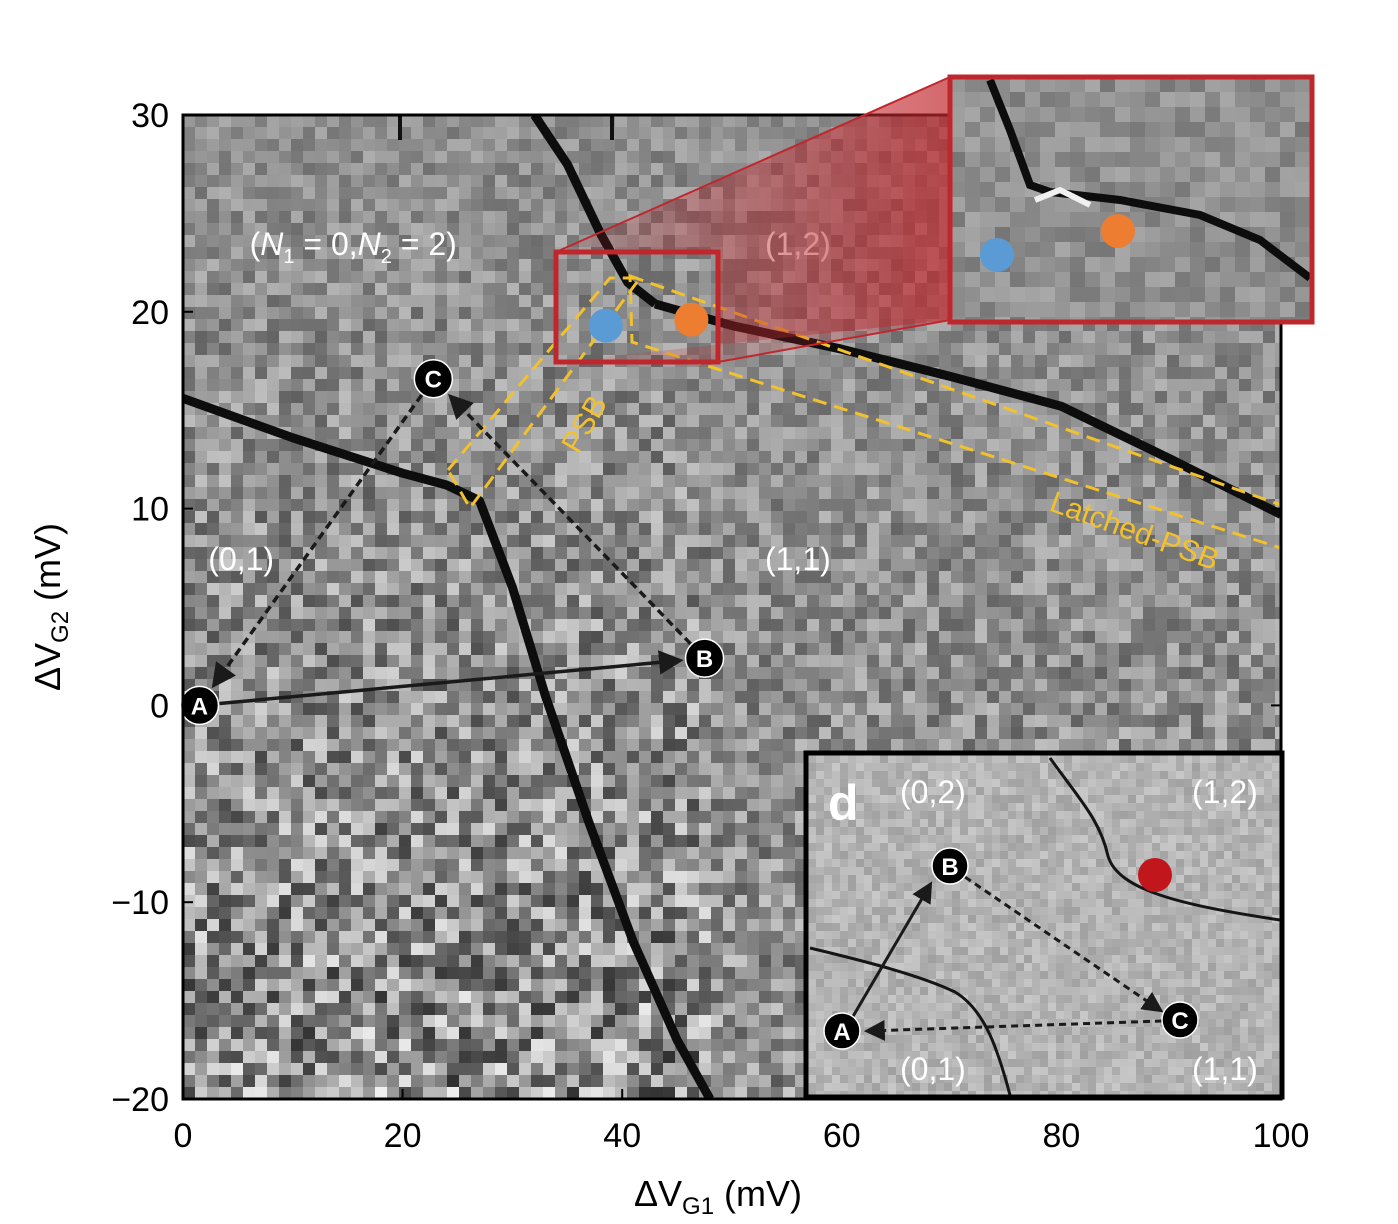 This screenshot has height=1224, width=1398. I want to click on inset-path-c-a, so click(1013, 1030).